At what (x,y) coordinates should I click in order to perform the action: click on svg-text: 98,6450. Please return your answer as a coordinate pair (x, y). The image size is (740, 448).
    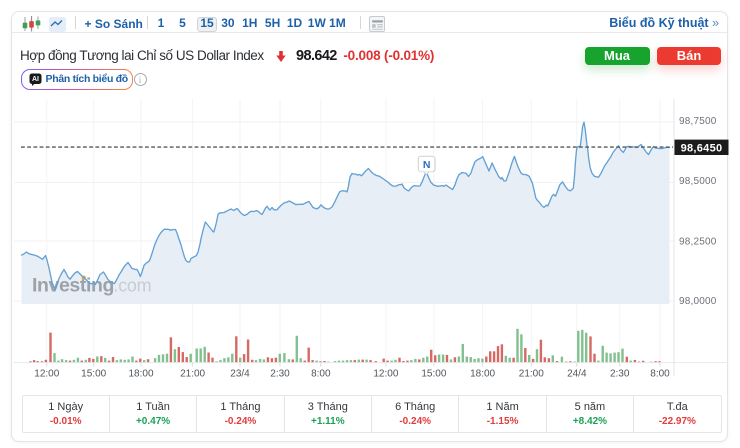
    Looking at the image, I should click on (702, 148).